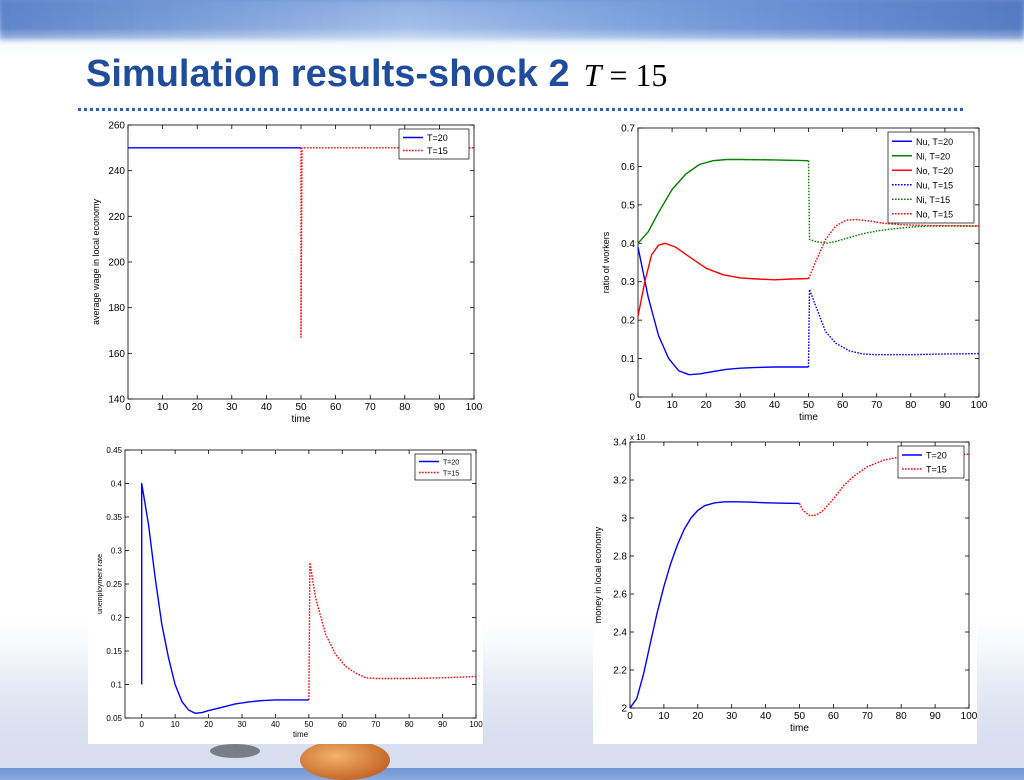 The image size is (1024, 780). I want to click on y-axis-label: unemployment rate, so click(100, 584).